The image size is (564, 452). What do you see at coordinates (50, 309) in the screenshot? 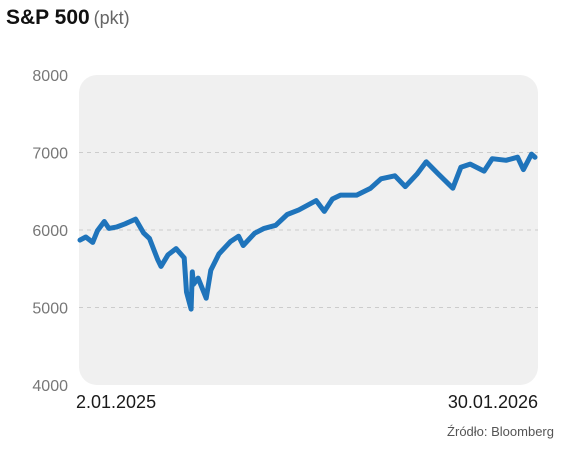
I see `y-tick-label: 5000` at bounding box center [50, 309].